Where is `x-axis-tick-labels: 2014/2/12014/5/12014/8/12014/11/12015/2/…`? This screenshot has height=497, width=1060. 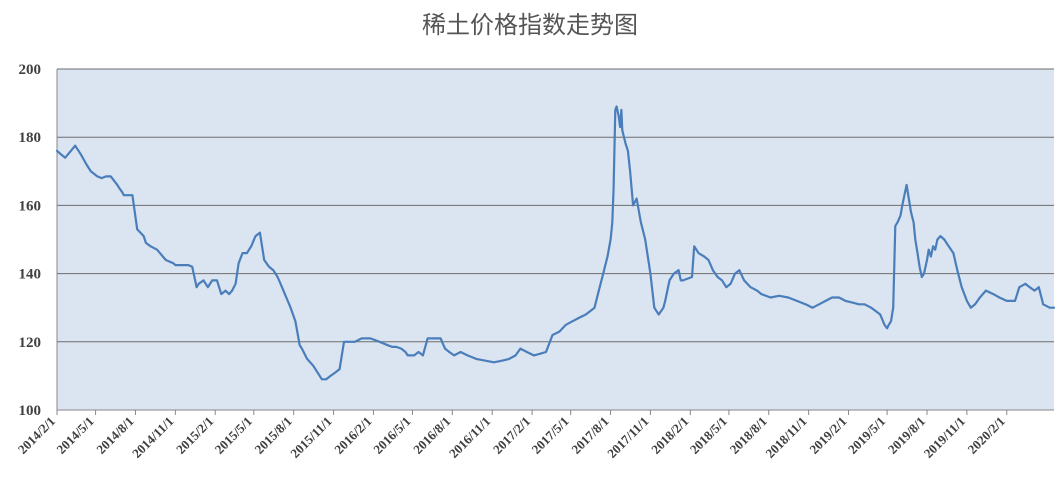
x-axis-tick-labels: 2014/2/12014/5/12014/8/12014/11/12015/2/… is located at coordinates (511, 435).